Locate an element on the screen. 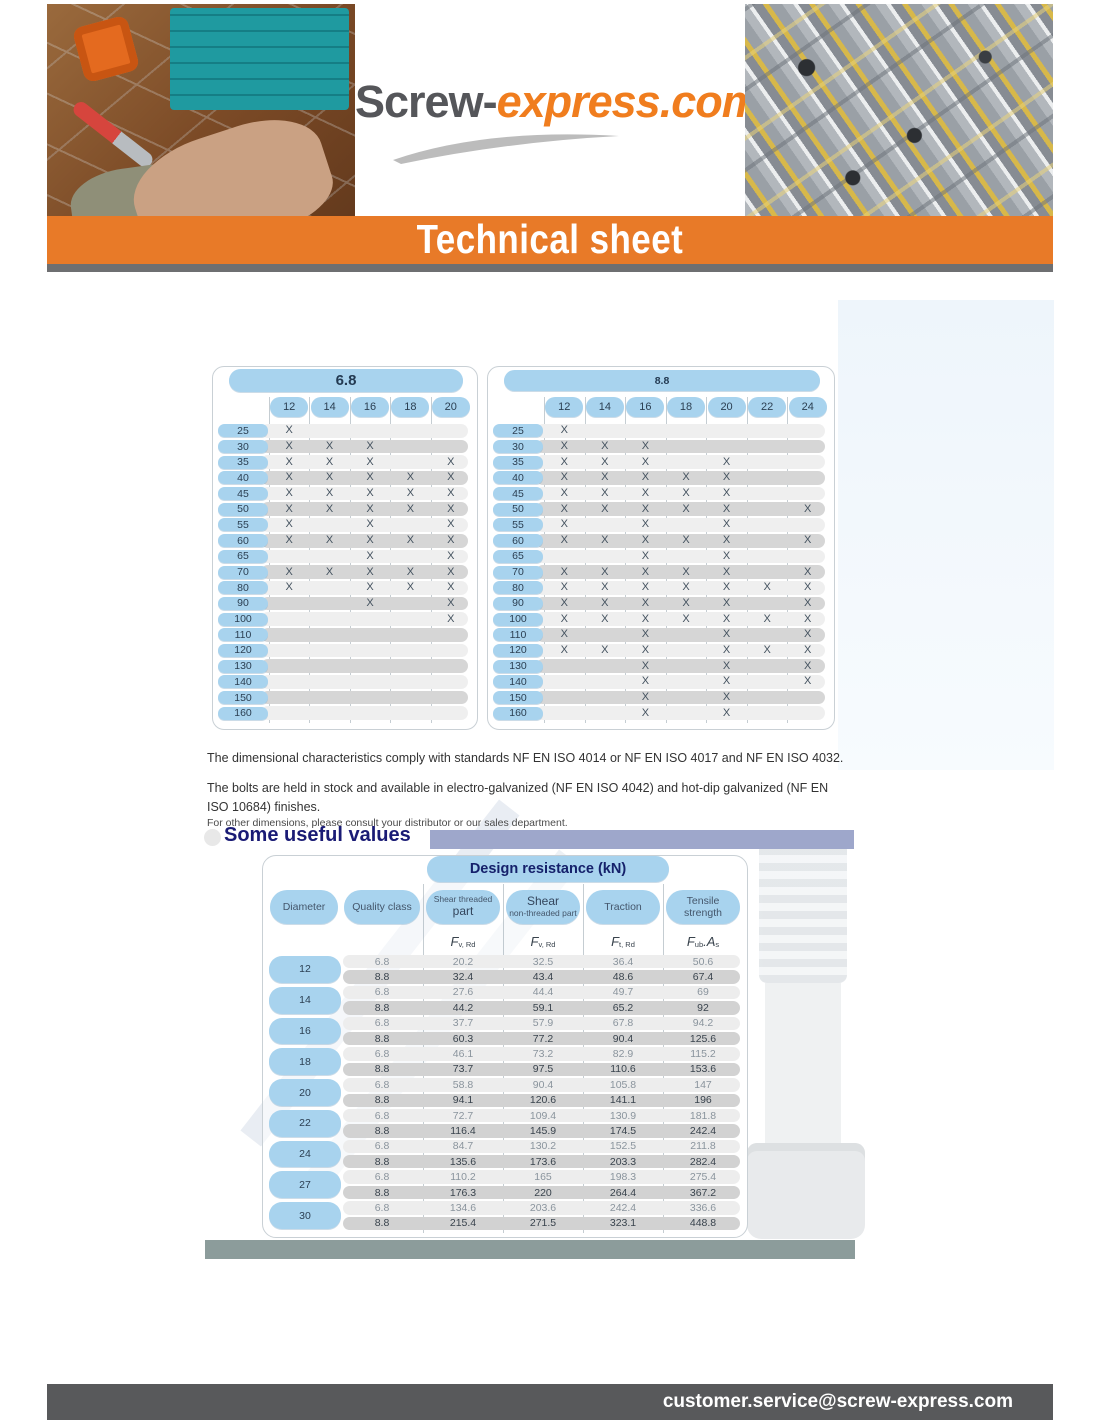 This screenshot has height=1422, width=1100. length-row-70: 70 X X X X X is located at coordinates (344, 572).